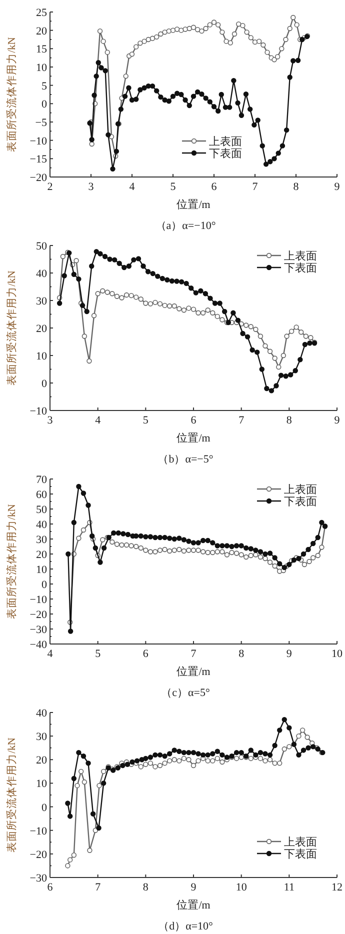 Image resolution: width=345 pixels, height=934 pixels. Describe the element at coordinates (185, 226) in the screenshot. I see `text: （a）α=−10°` at that location.